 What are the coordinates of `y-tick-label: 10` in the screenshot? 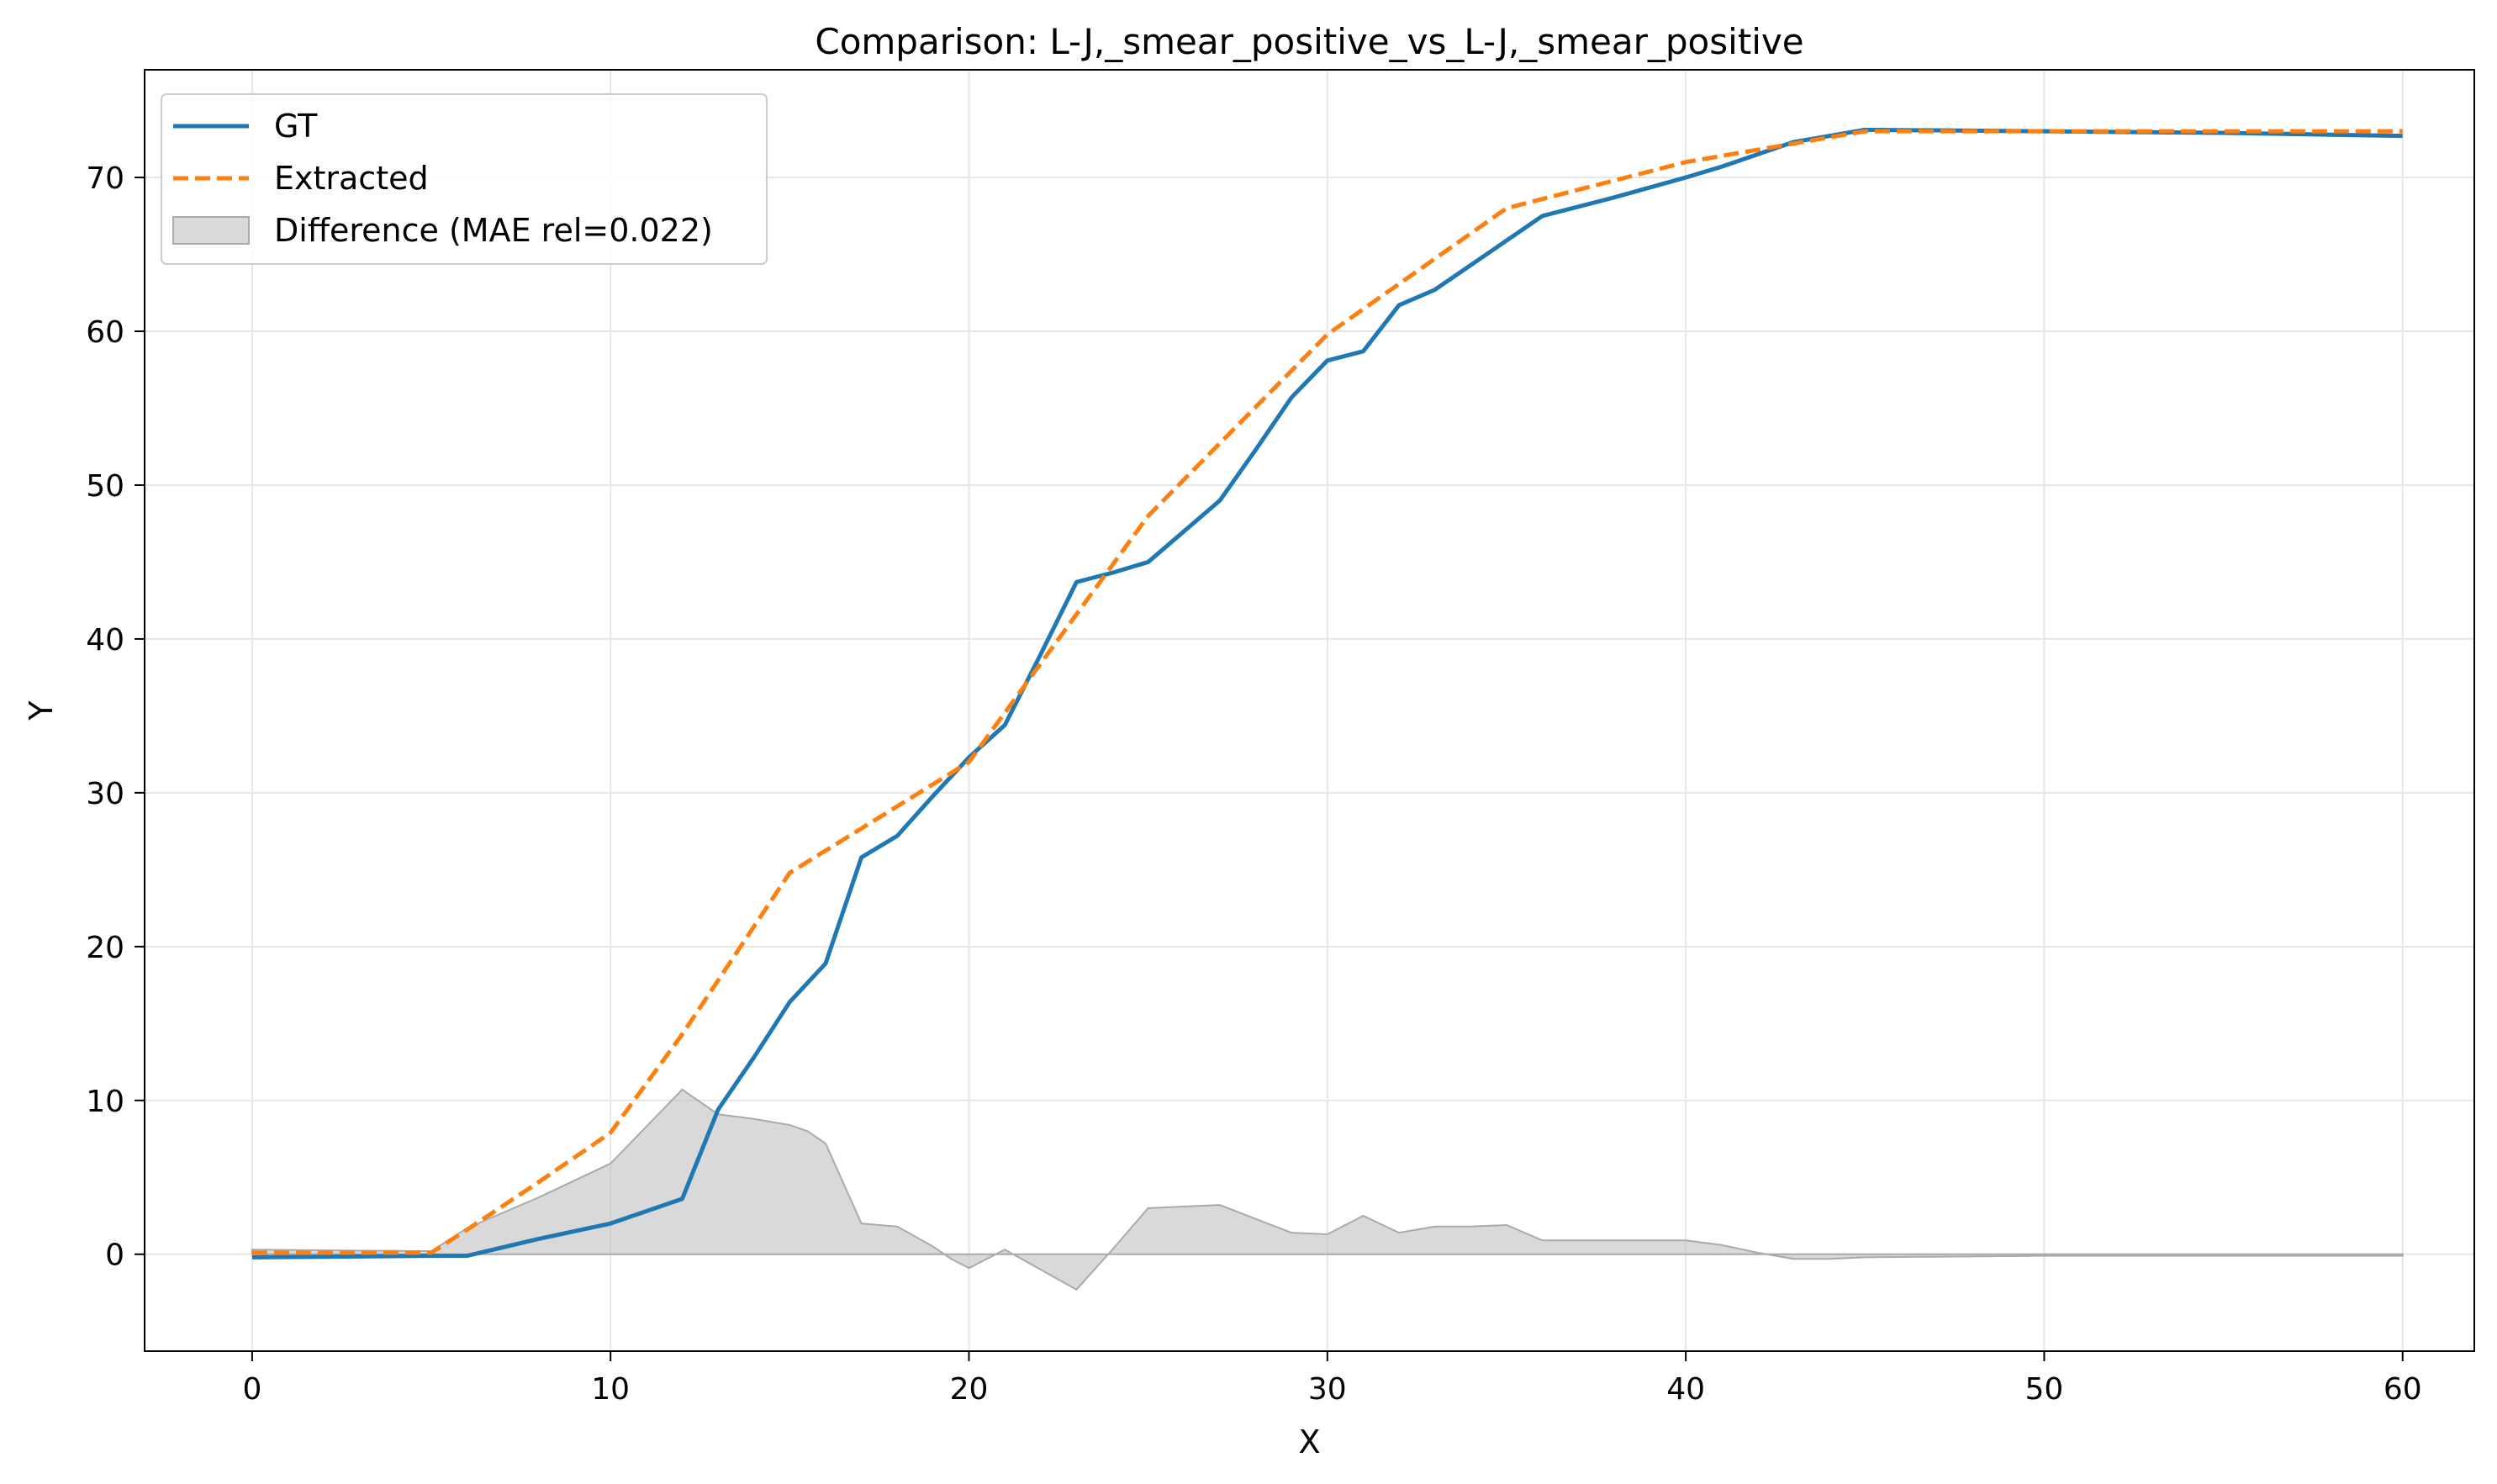 It's located at (105, 1102).